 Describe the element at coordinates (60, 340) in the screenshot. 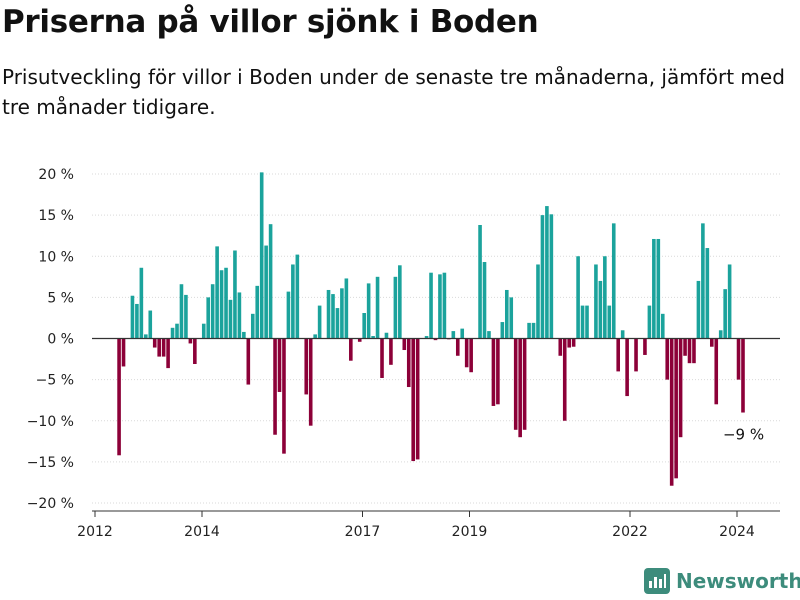

I see `y-tick-label: 0 %` at that location.